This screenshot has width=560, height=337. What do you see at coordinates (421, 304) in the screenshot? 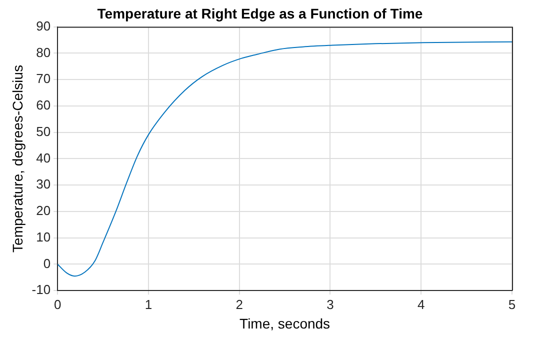
I see `x-tick-label: 4` at bounding box center [421, 304].